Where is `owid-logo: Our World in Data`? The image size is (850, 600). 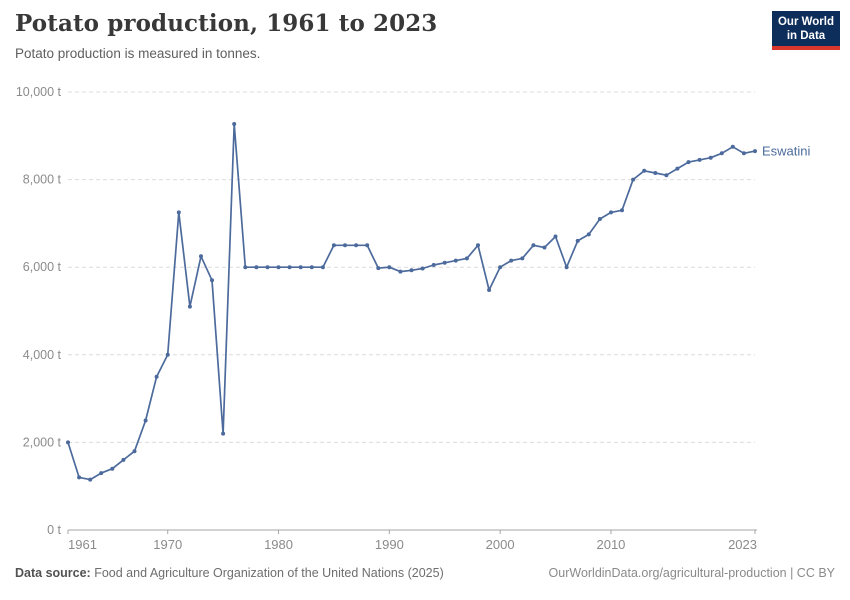
owid-logo: Our World in Data is located at coordinates (806, 30).